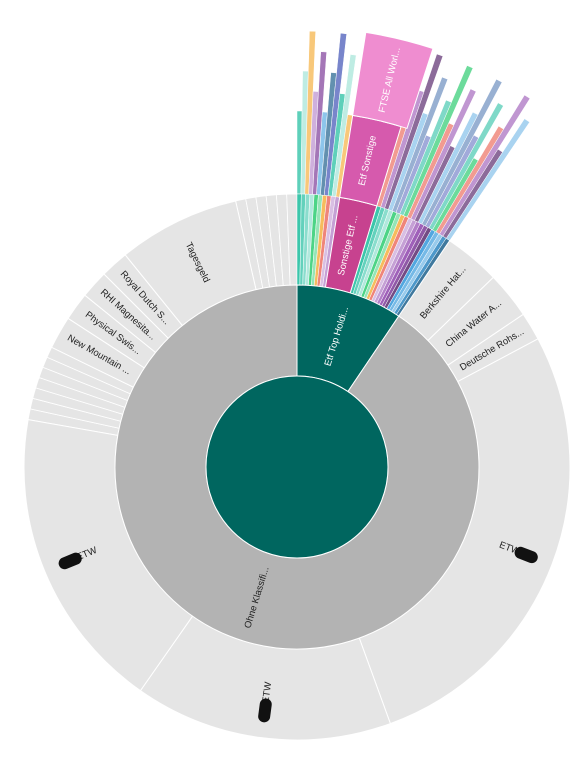 The width and height of the screenshot is (585, 759). I want to click on ring4-segment-ftse-all-worl, so click(393, 80).